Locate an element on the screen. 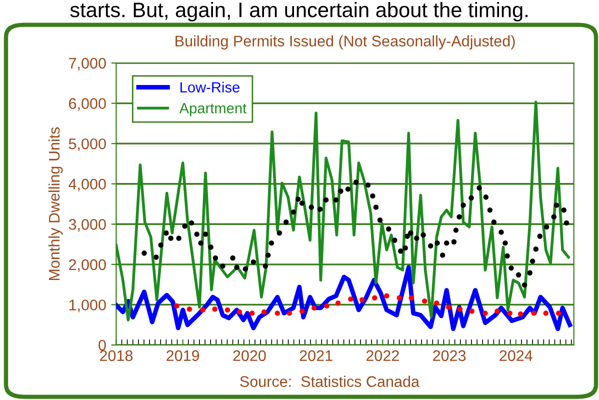 The width and height of the screenshot is (599, 400). chart-title: Building Permits Issued (Not Seasonally-Adjusted) is located at coordinates (345, 42).